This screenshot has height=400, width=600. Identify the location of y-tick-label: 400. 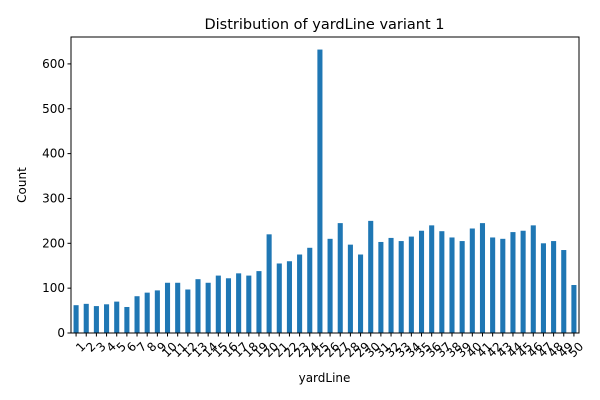
(53, 154).